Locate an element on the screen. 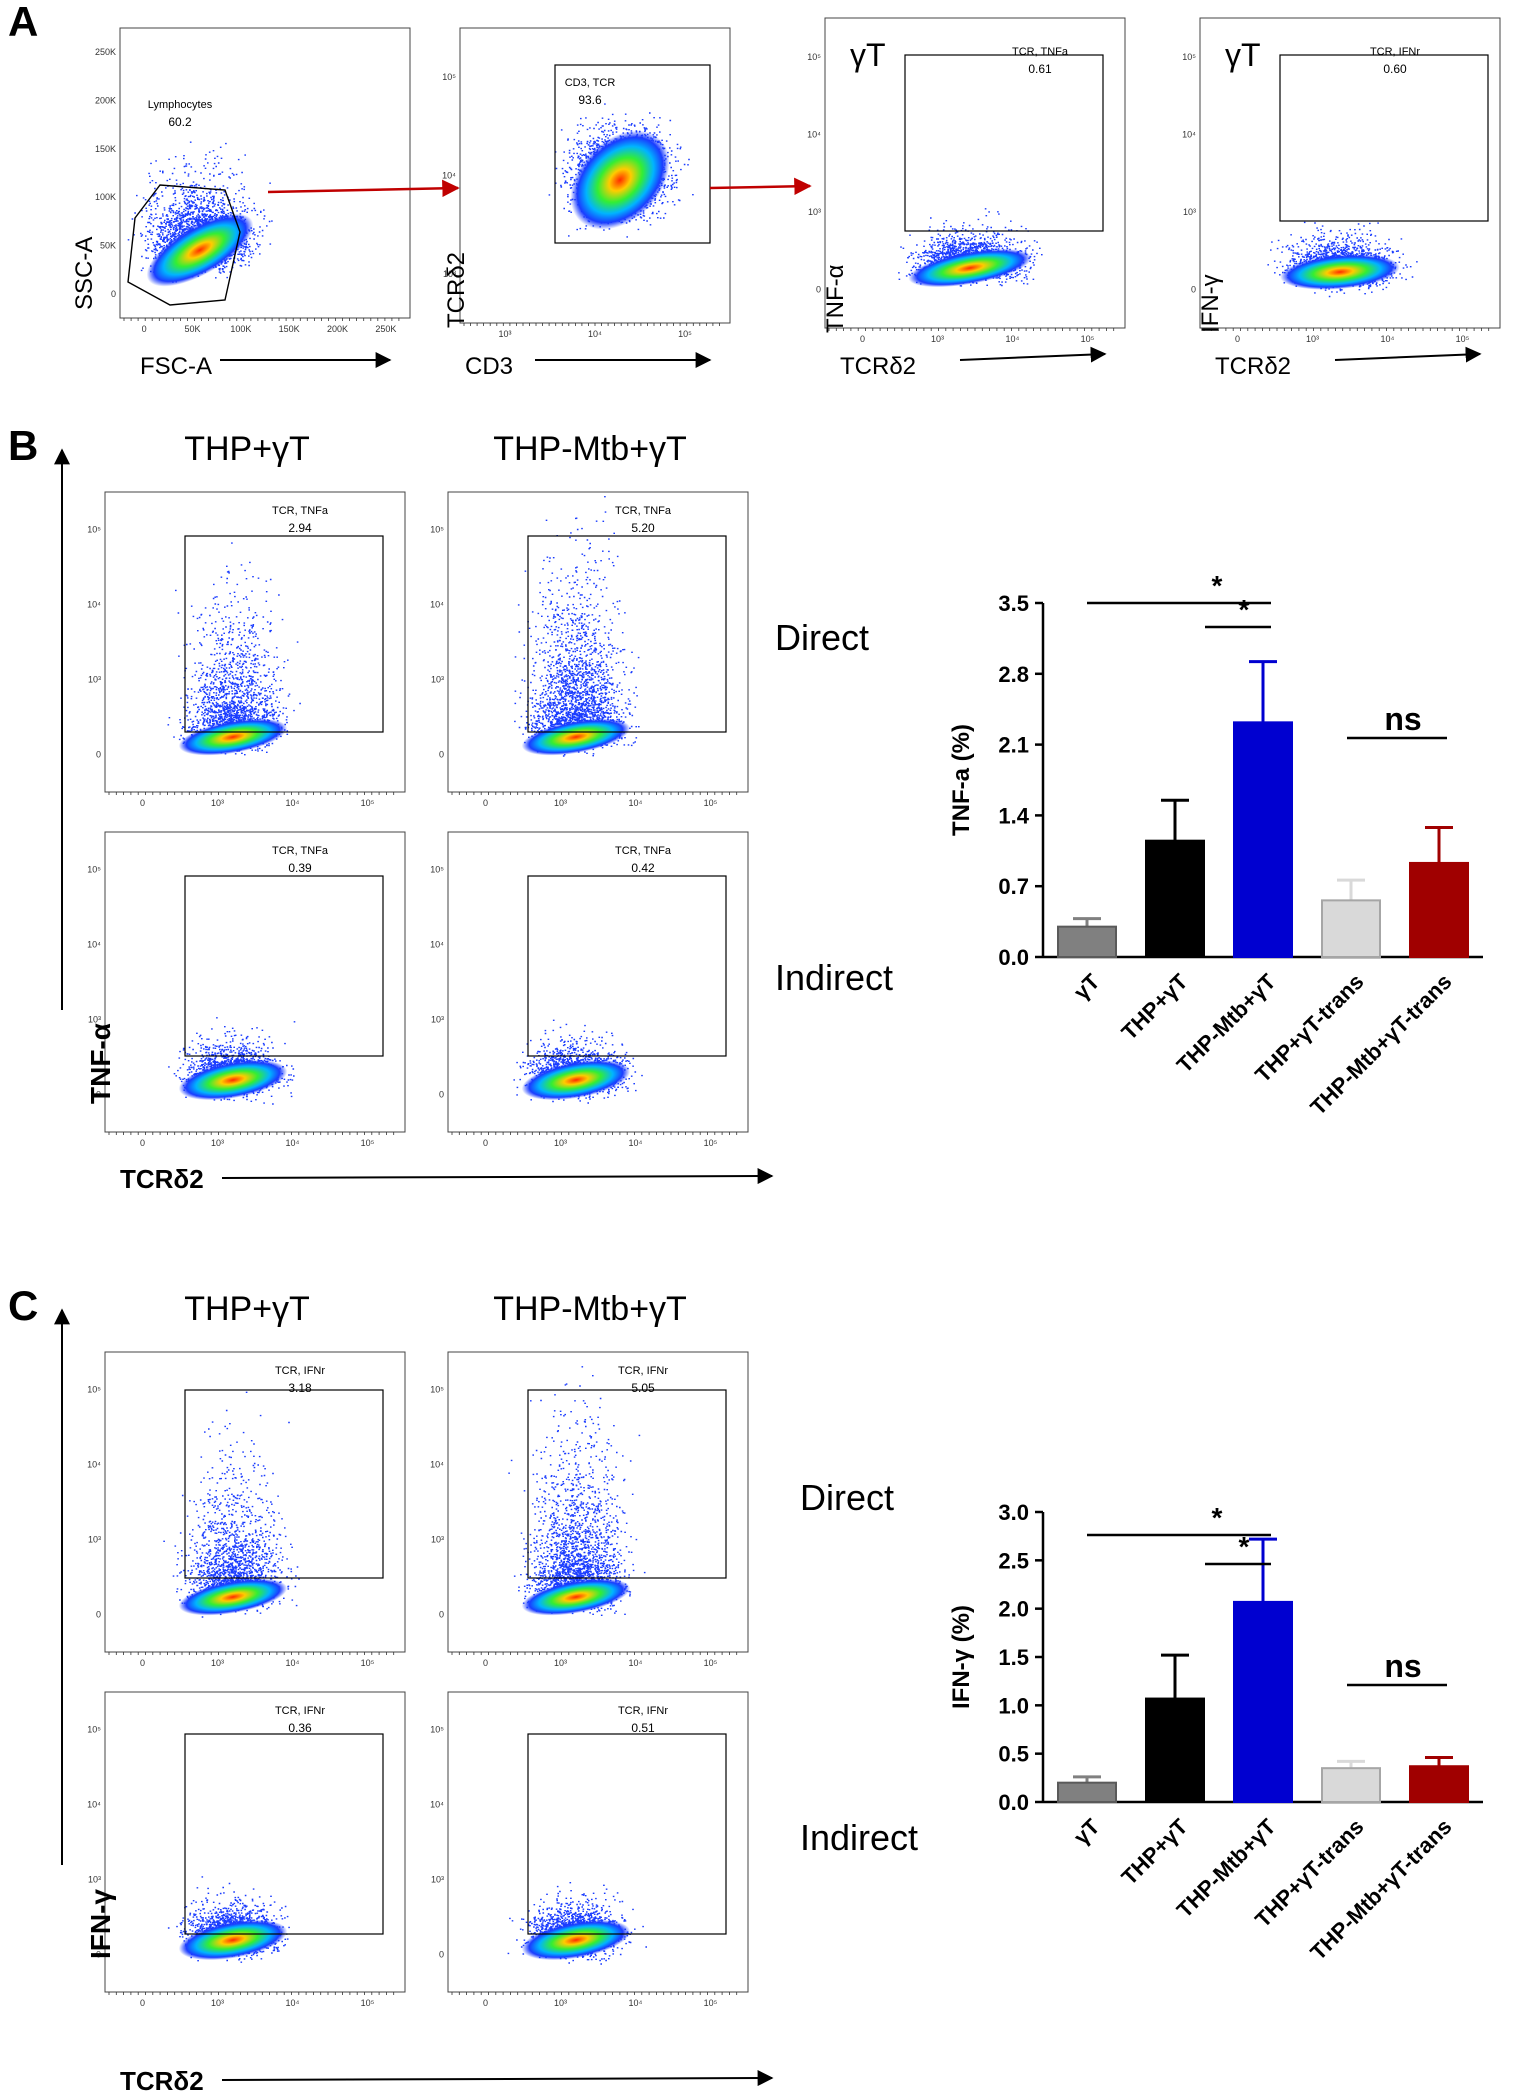 The image size is (1535, 2094). y-tick-label: 100K is located at coordinates (105, 197).